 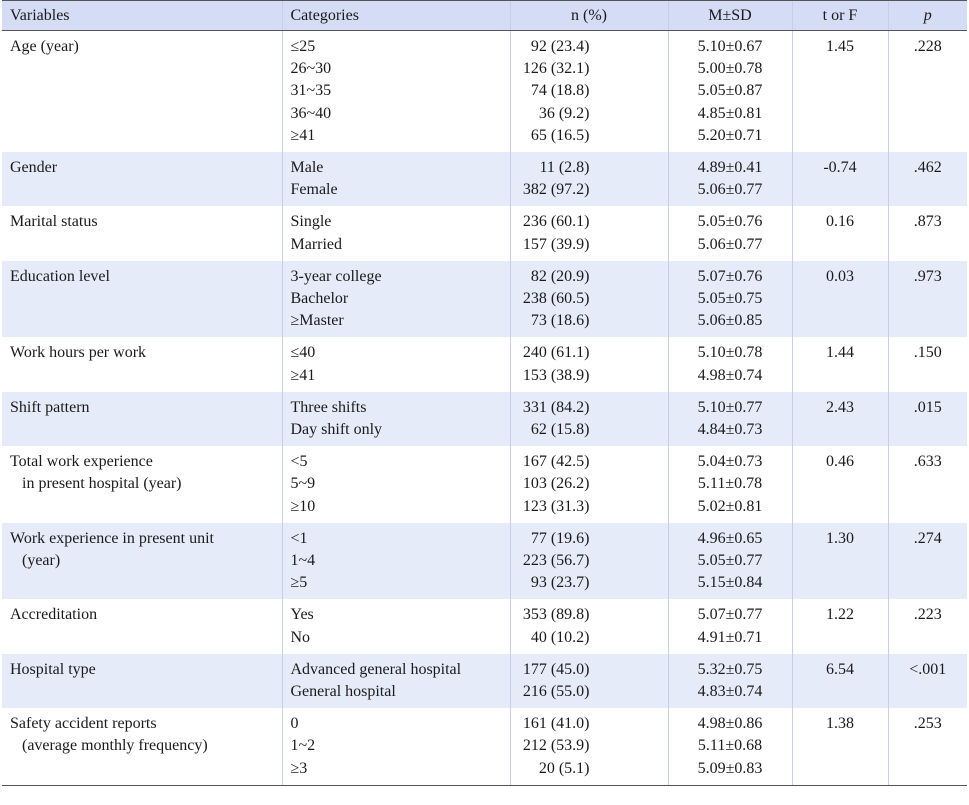 I want to click on categories-cell-line: ≥10, so click(x=303, y=506).